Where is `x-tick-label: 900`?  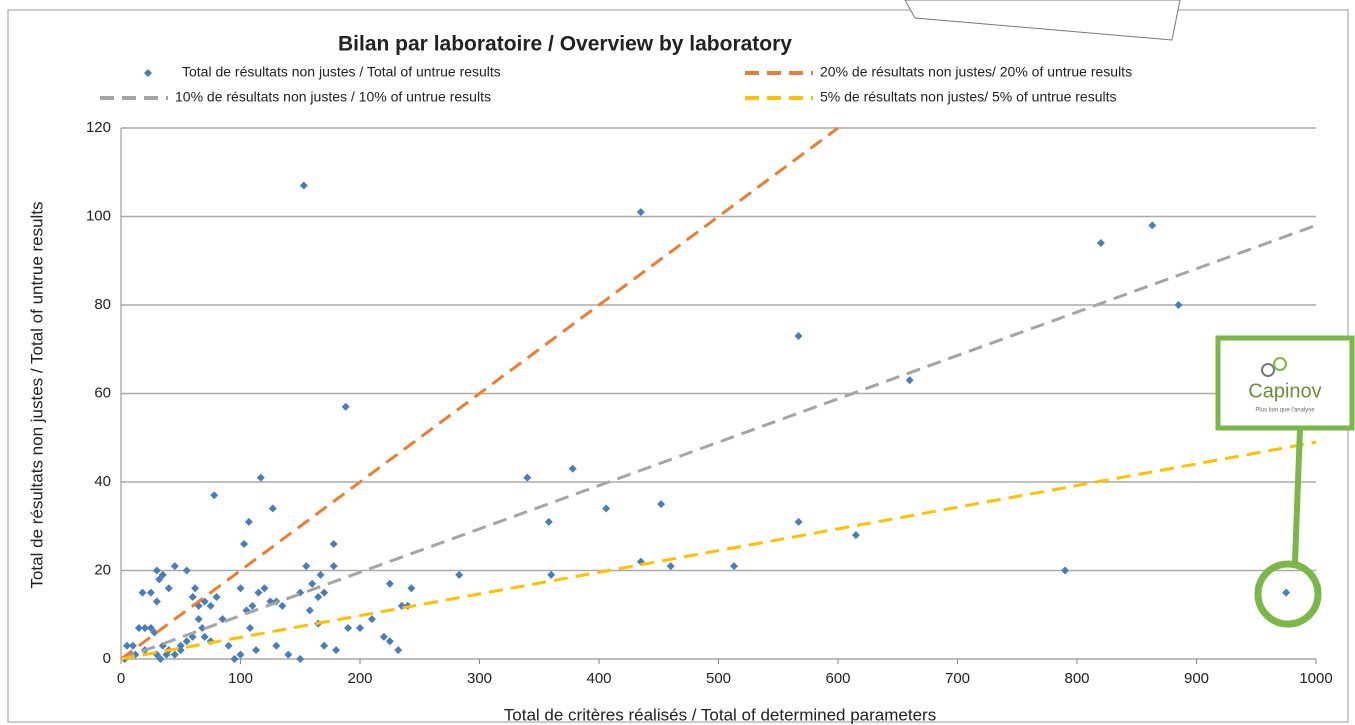
x-tick-label: 900 is located at coordinates (1196, 678).